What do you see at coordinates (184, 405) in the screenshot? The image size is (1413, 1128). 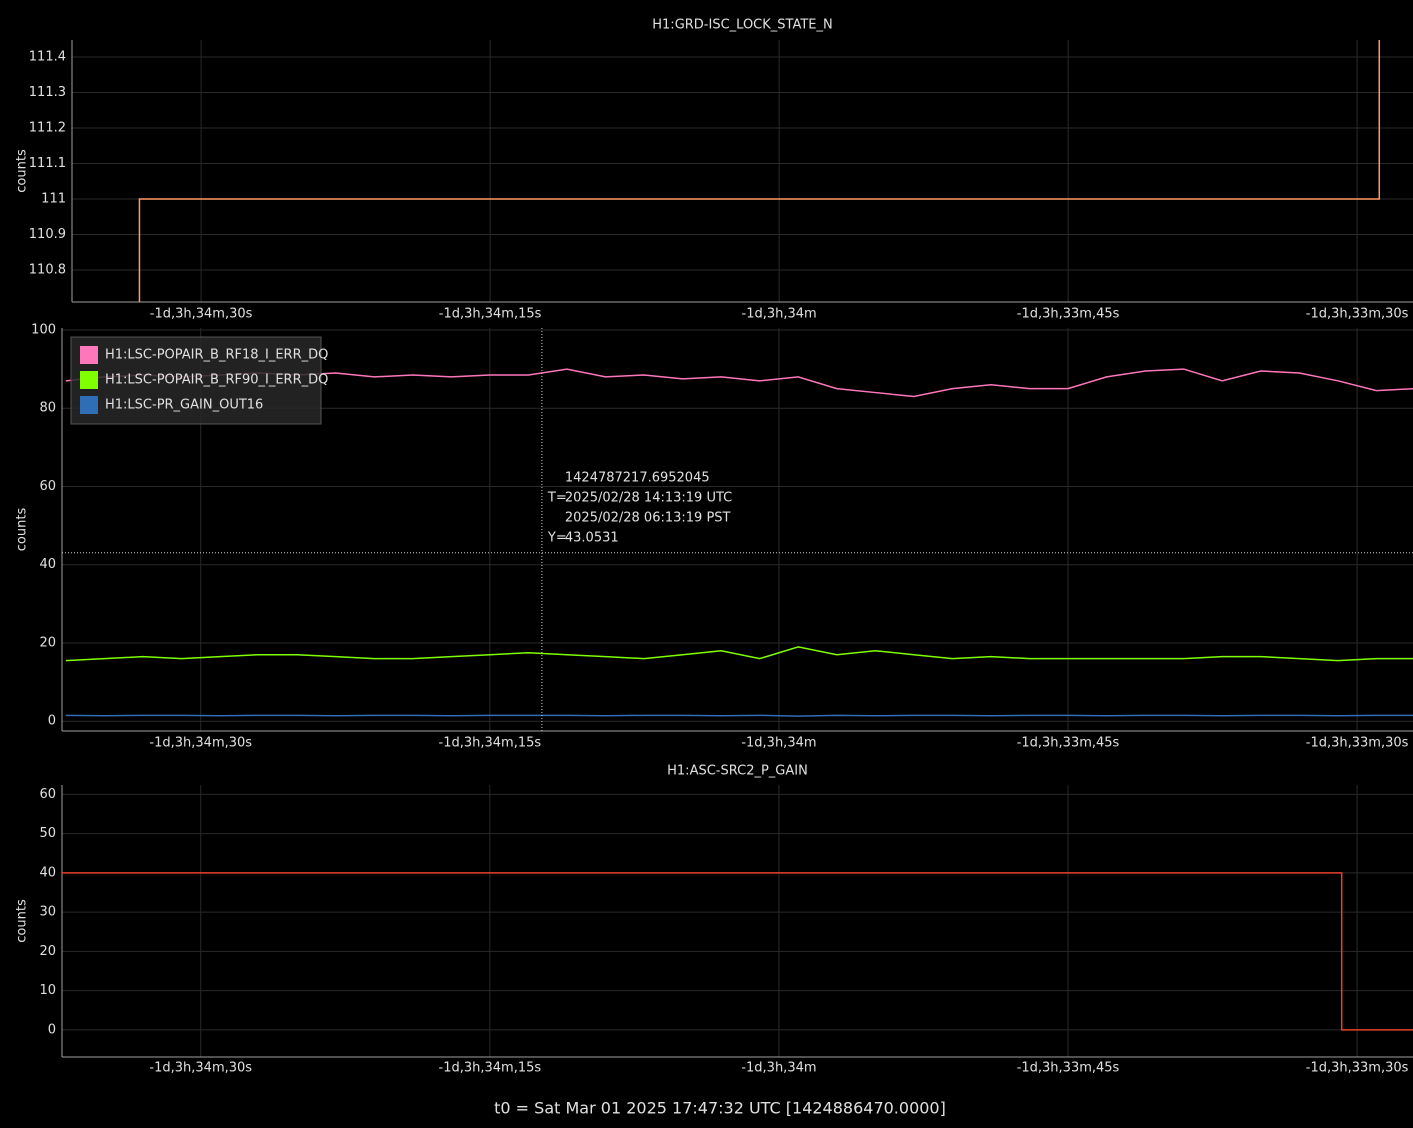 I see `legend-label: H1:LSC-PR_GAIN_OUT16` at bounding box center [184, 405].